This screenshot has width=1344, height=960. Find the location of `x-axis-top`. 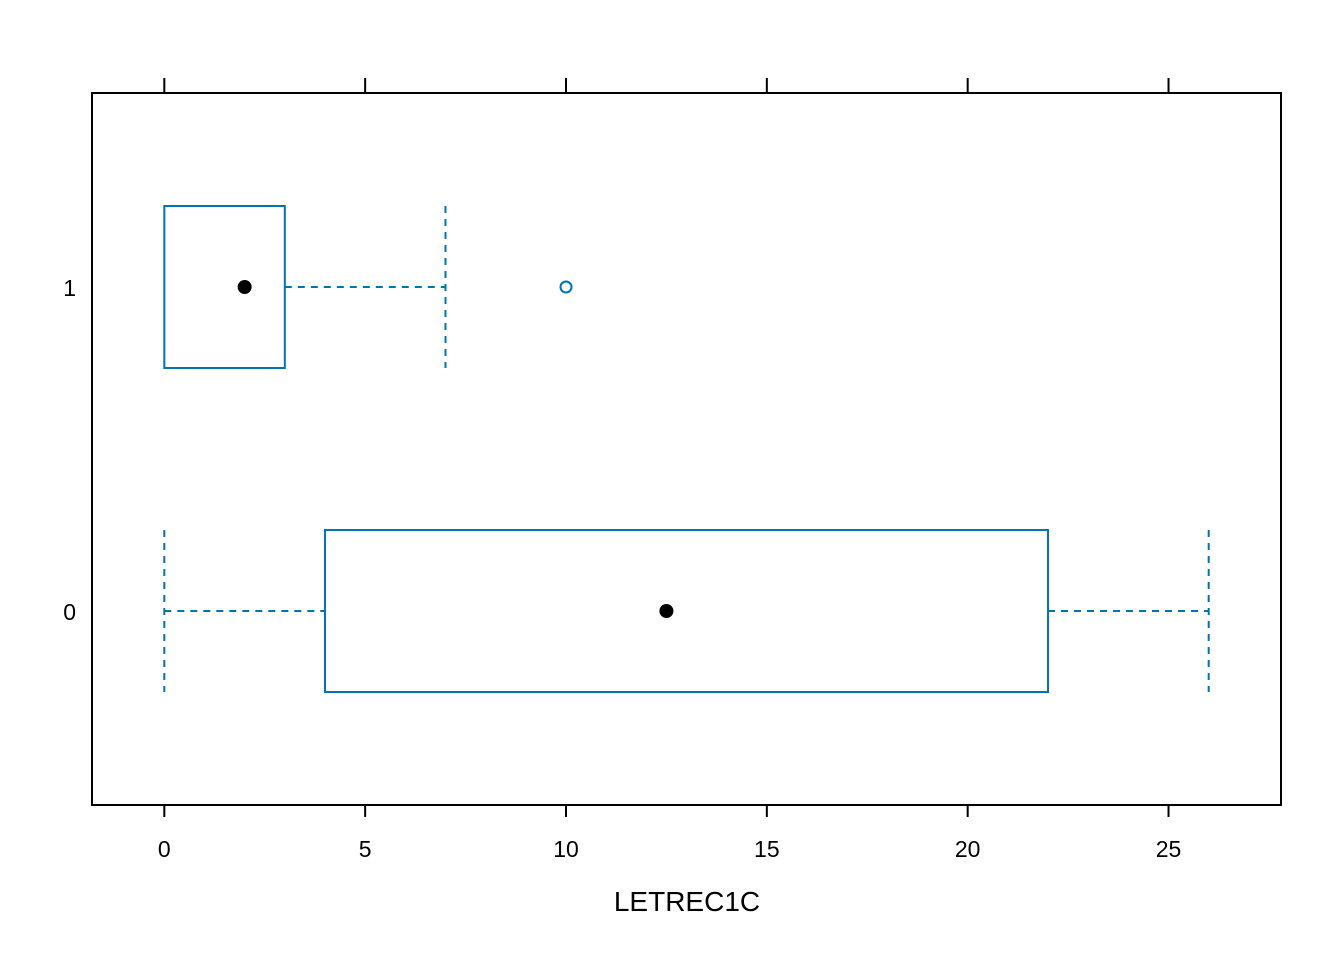

x-axis-top is located at coordinates (666, 85).